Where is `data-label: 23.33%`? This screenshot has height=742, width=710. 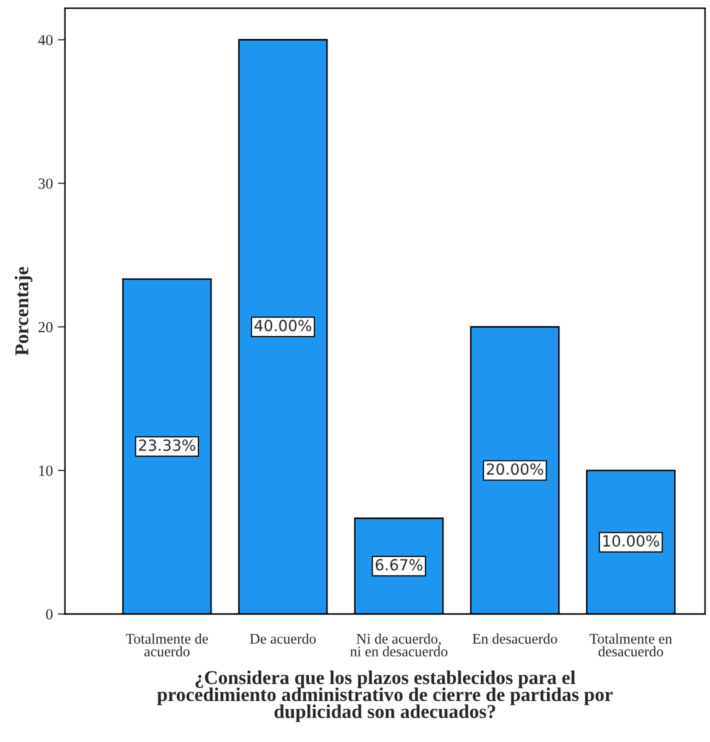 data-label: 23.33% is located at coordinates (167, 445).